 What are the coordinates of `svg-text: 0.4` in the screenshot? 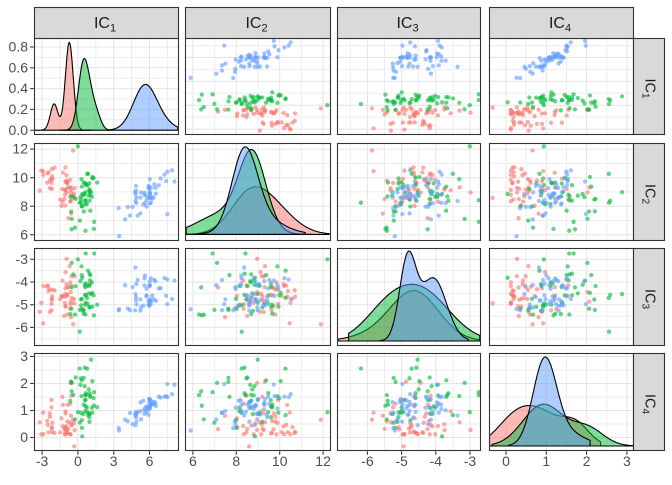 It's located at (19, 88).